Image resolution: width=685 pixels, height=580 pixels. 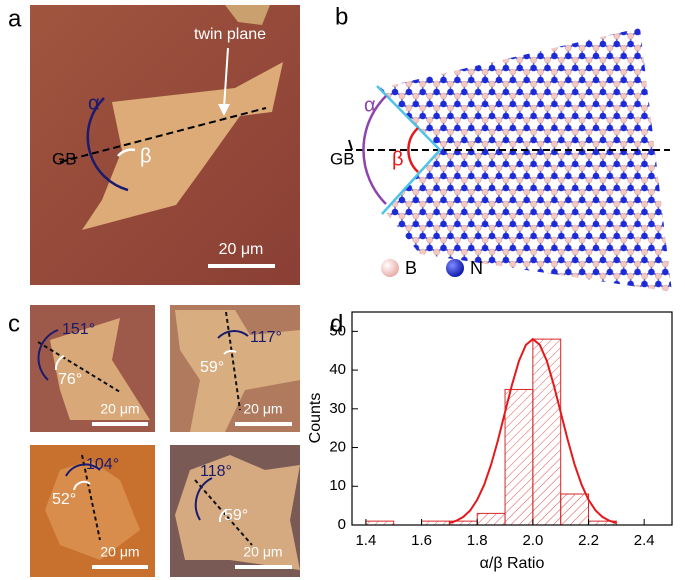 What do you see at coordinates (337, 408) in the screenshot?
I see `y-tick-label: 30` at bounding box center [337, 408].